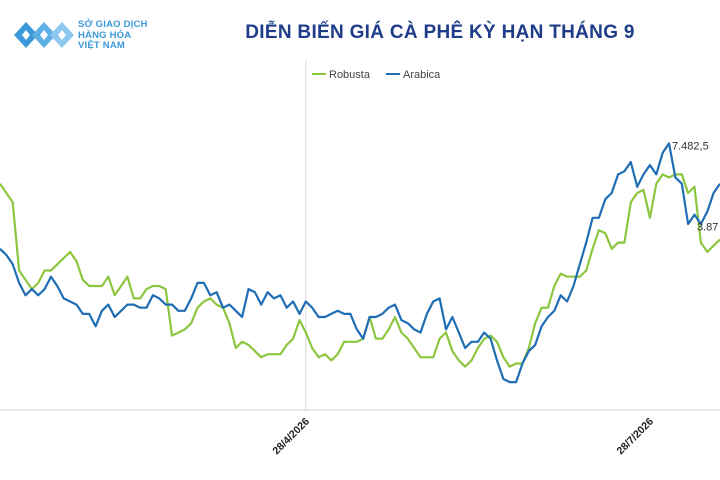  I want to click on x-tick-label: 28/4/2026, so click(291, 437).